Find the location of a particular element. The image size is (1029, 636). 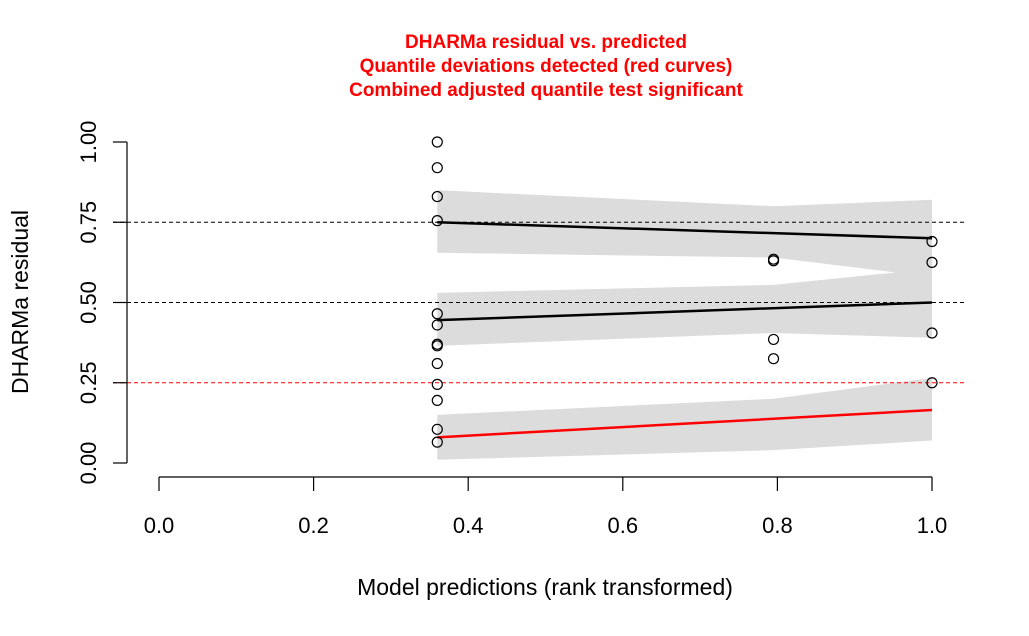

y-tick-label: 0.50 is located at coordinates (88, 302).